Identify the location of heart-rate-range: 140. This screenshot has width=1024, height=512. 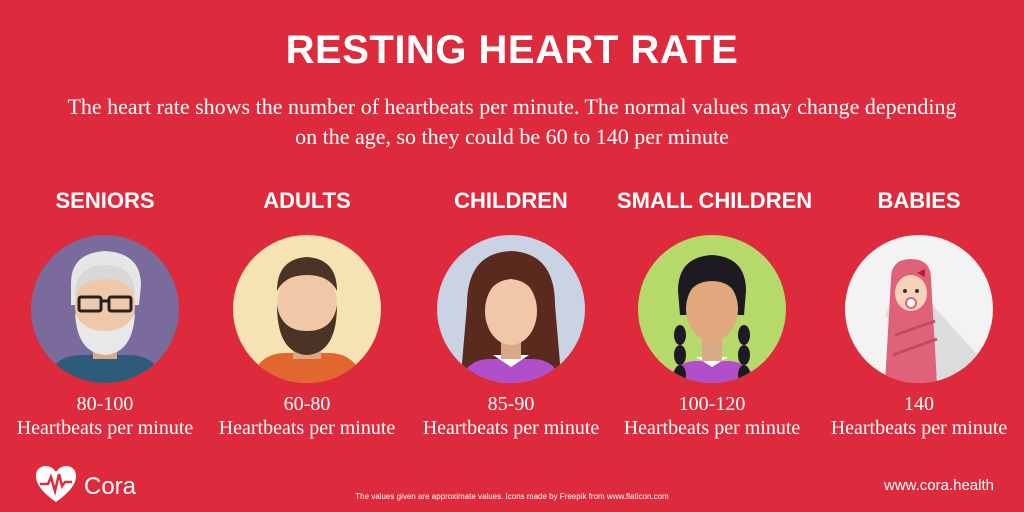
(919, 404).